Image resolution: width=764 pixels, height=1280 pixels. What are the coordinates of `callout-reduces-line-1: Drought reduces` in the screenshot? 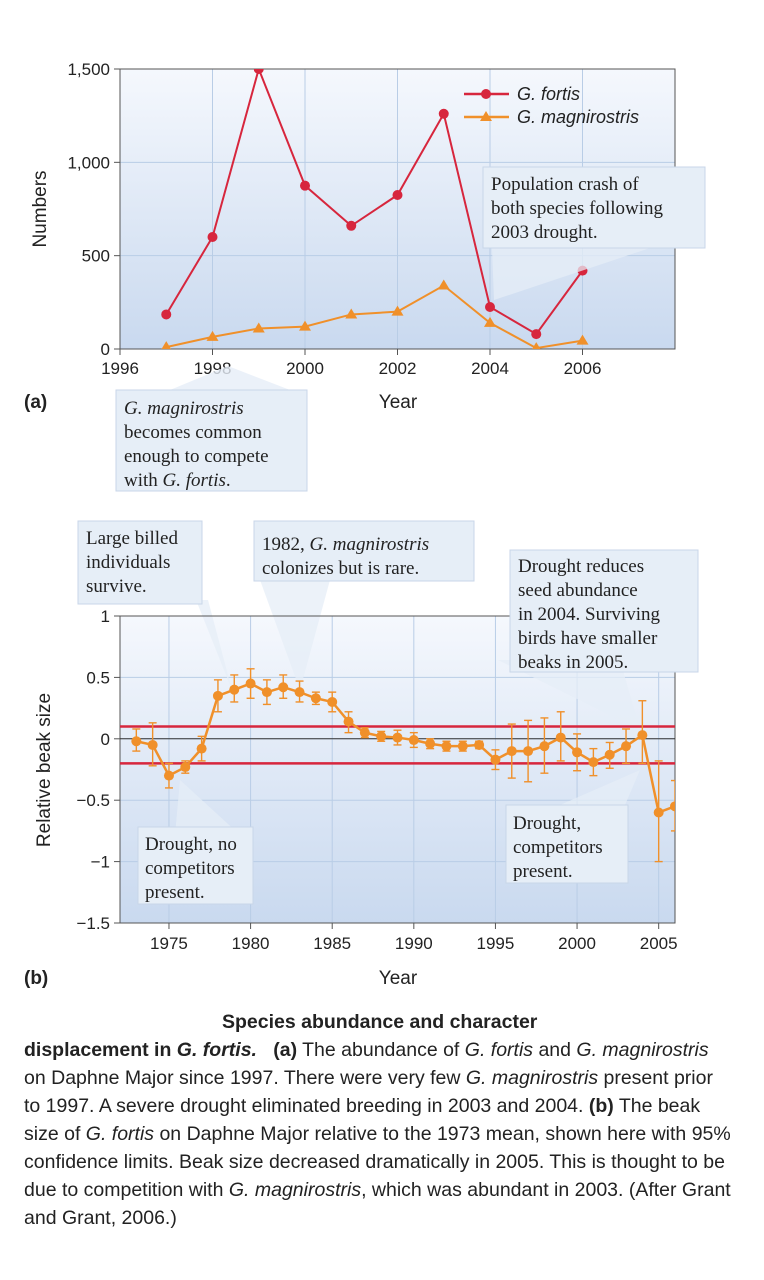 It's located at (581, 566).